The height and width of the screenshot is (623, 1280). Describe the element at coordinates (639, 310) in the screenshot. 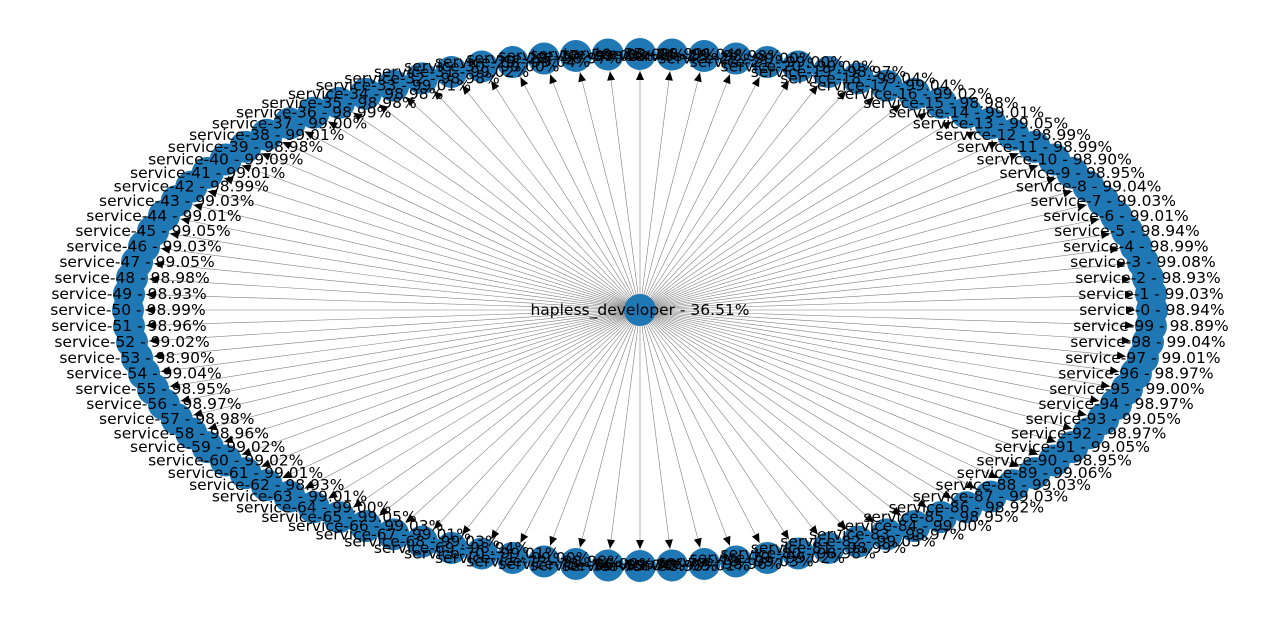

I see `center-node-label: hapless_developer - 36.51%` at that location.